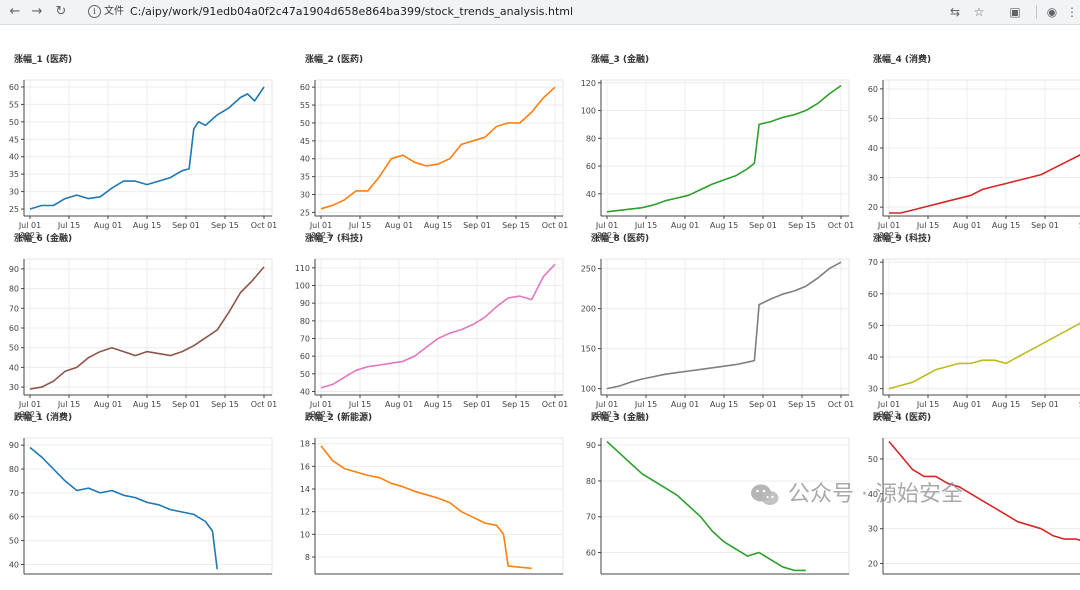  I want to click on star-icon: ☆, so click(979, 12).